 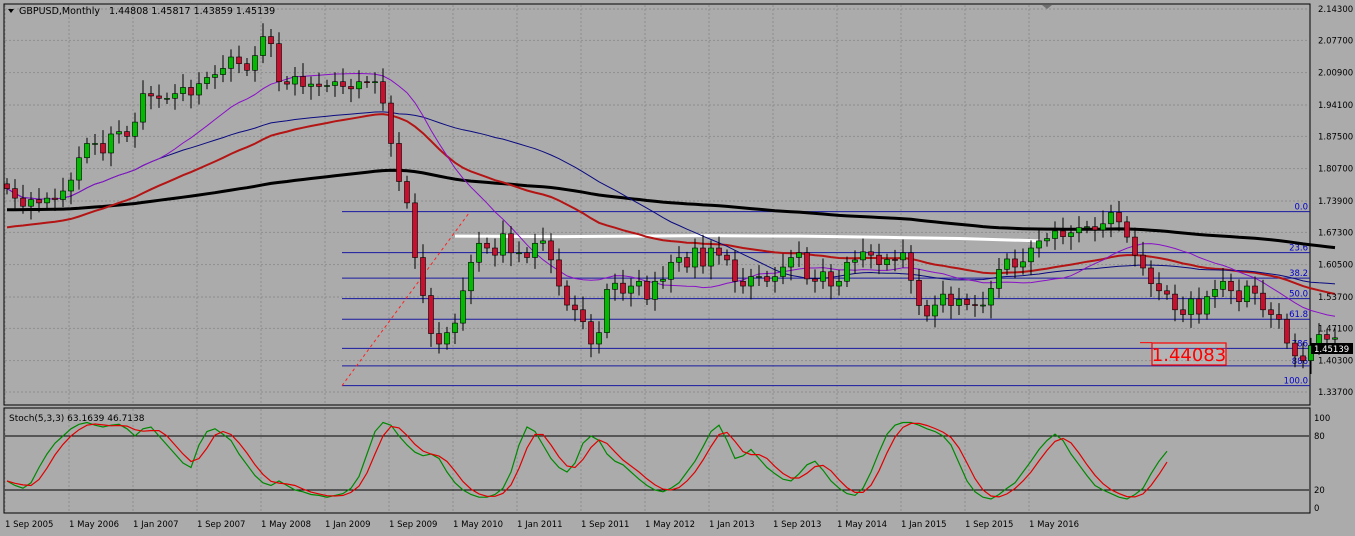 I want to click on dropdown-icon, so click(x=11, y=11).